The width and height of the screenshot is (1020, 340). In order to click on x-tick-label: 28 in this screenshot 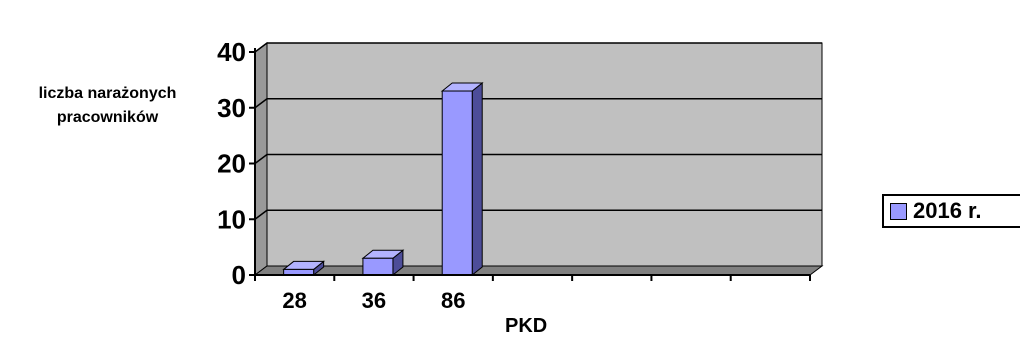, I will do `click(294, 300)`.